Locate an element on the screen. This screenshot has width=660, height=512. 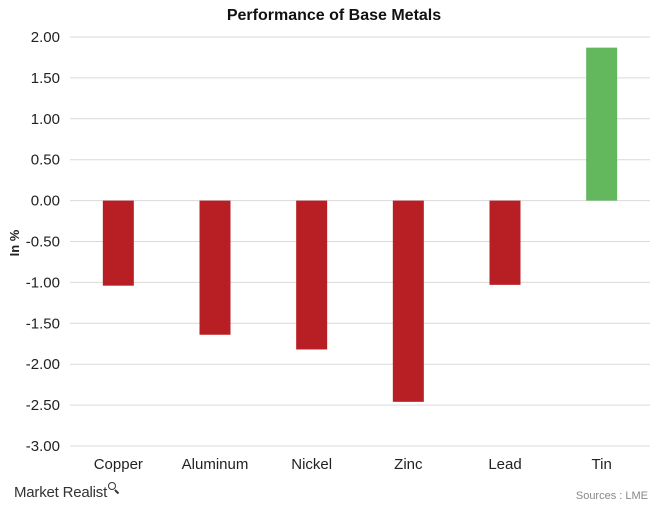
bar-nickel is located at coordinates (312, 275).